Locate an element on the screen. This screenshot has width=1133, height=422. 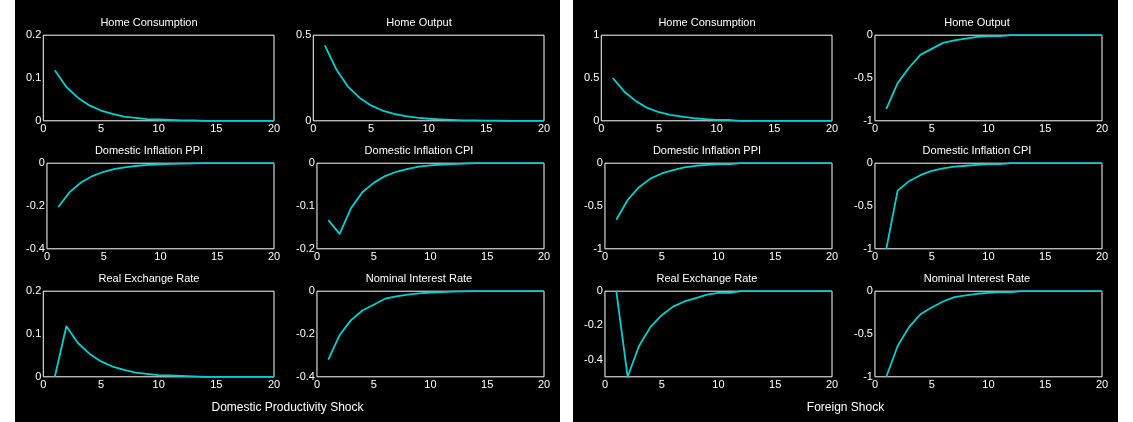
y-tick-label: 1 is located at coordinates (595, 34).